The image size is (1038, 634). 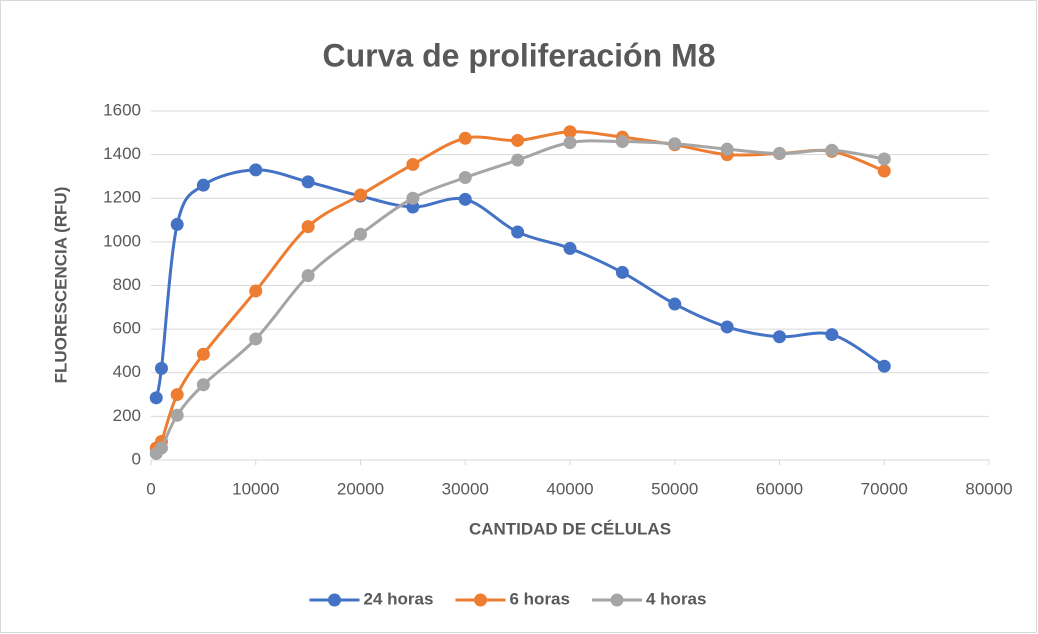 What do you see at coordinates (519, 55) in the screenshot?
I see `chart-title: Curva de proliferación M8` at bounding box center [519, 55].